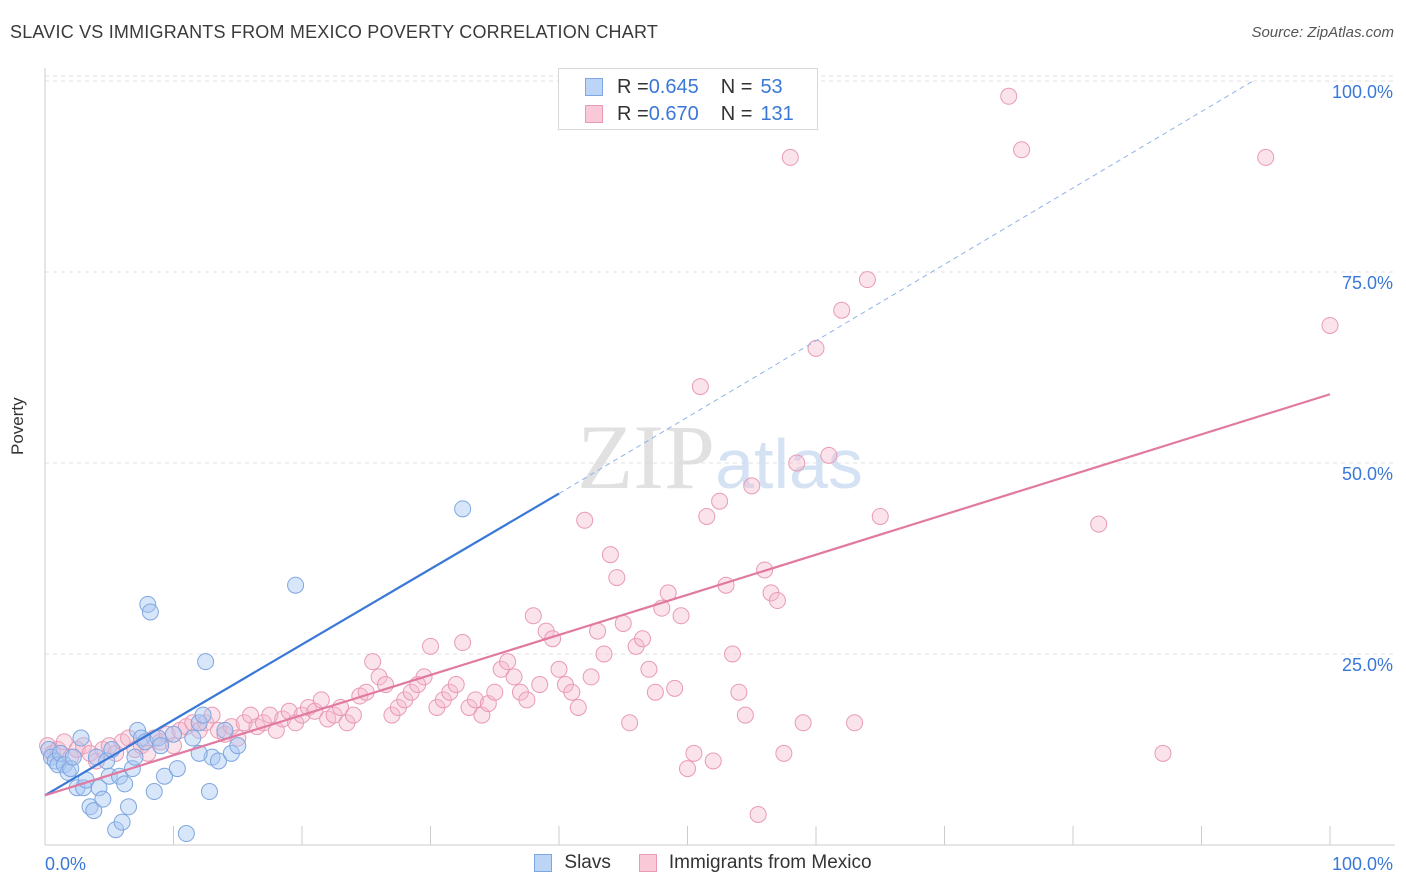  Describe the element at coordinates (633, 113) in the screenshot. I see `legend-r-label: R =` at that location.